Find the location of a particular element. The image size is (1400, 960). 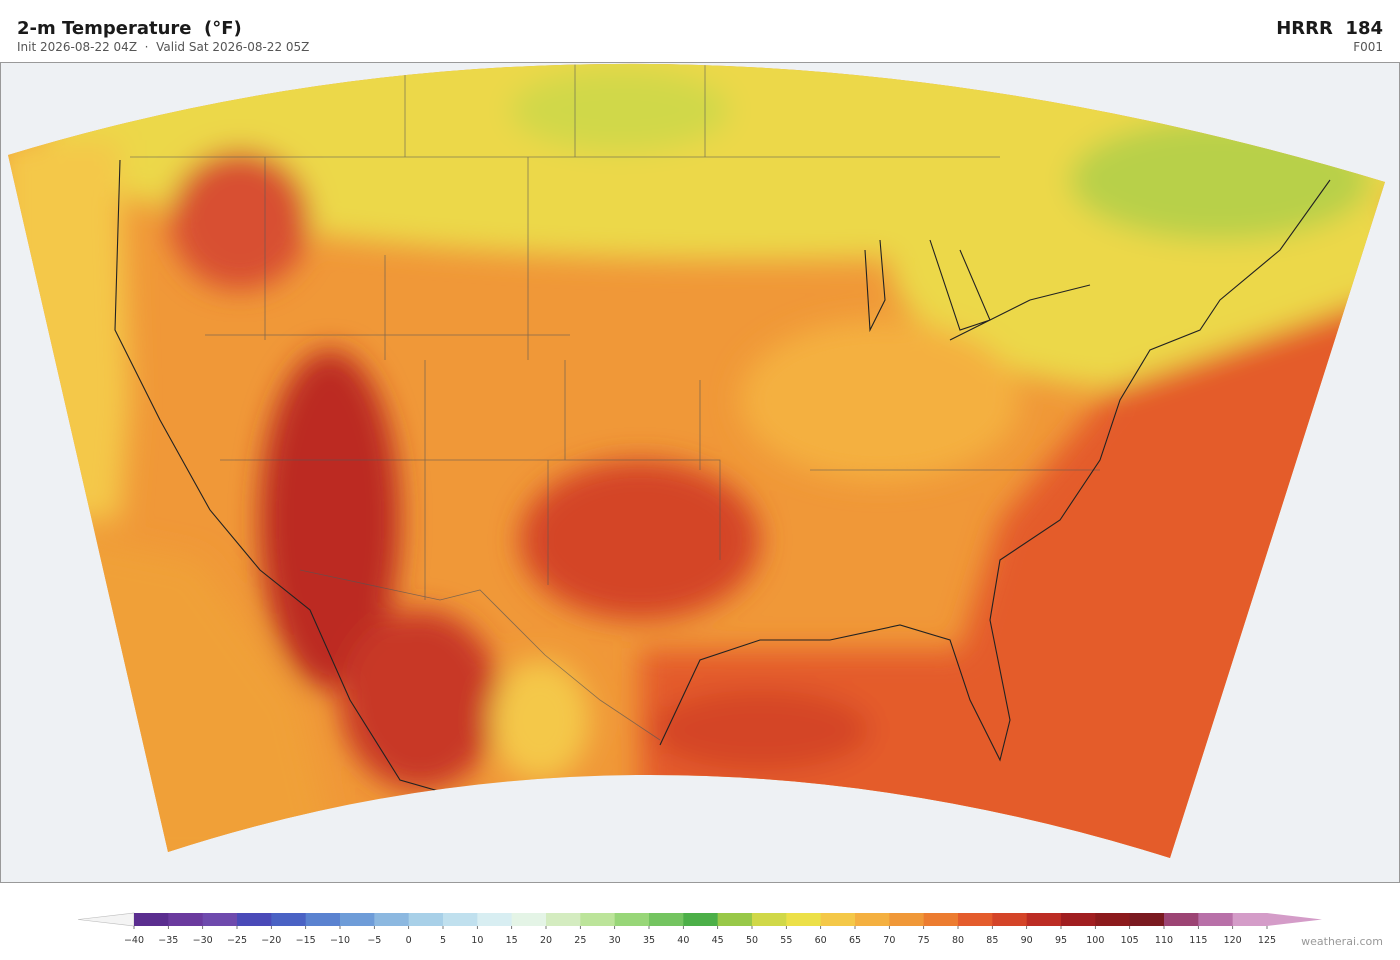

colorbar-tick-label: −35 is located at coordinates (168, 940).